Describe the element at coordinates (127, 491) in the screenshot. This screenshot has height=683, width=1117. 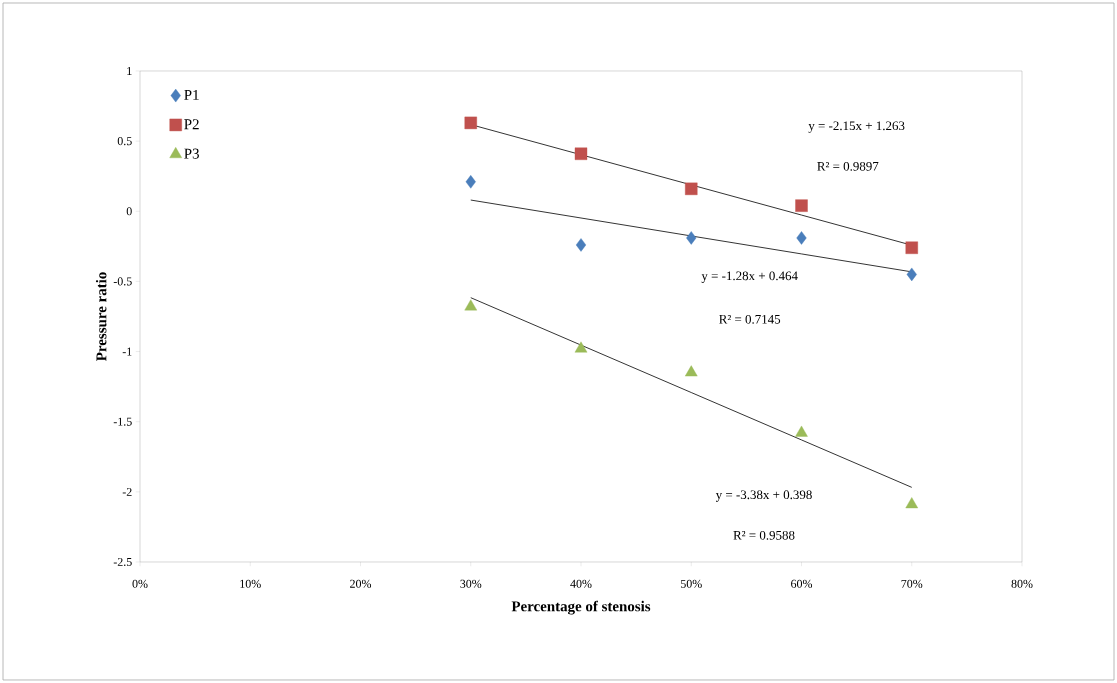
I see `y-tick-label: -2` at that location.